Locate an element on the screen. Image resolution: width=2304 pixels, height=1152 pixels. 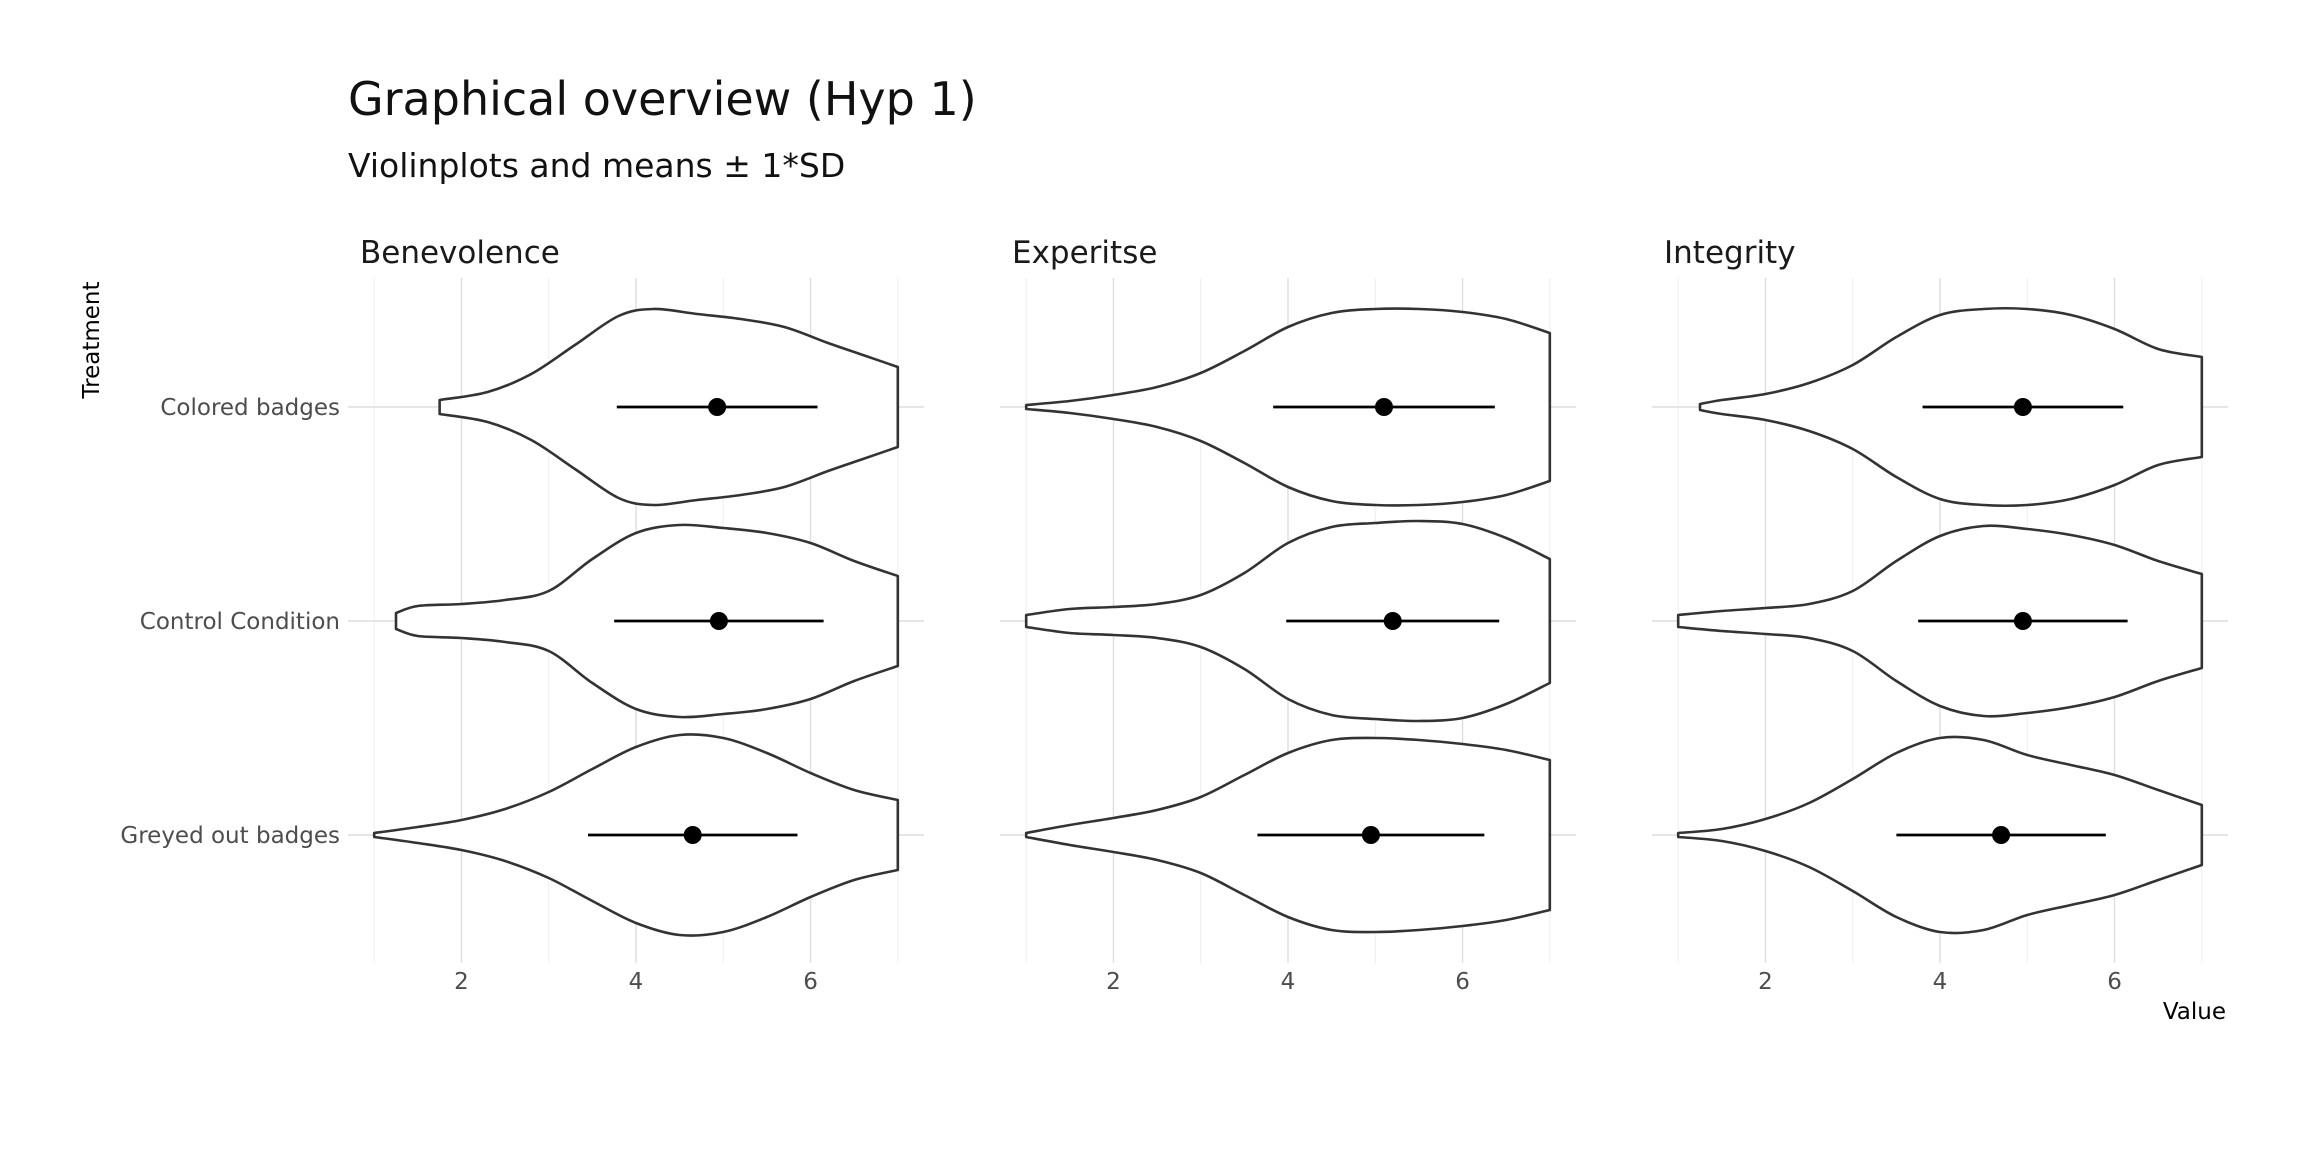
chart-subtitle: Violinplots and means ± 1*SD is located at coordinates (596, 165).